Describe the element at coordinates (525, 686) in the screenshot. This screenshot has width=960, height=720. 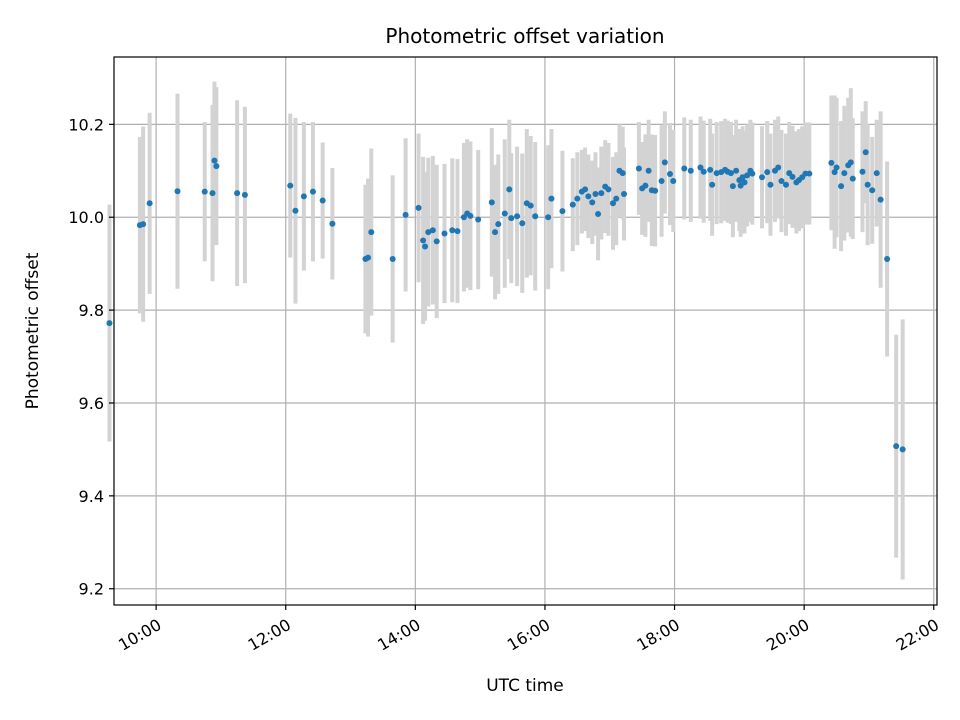
I see `x-axis-label: UTC time` at that location.